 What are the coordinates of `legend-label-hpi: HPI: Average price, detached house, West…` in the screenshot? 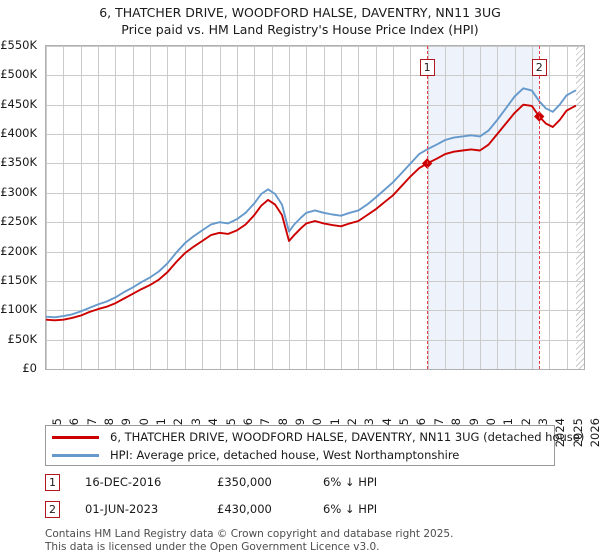 It's located at (285, 455).